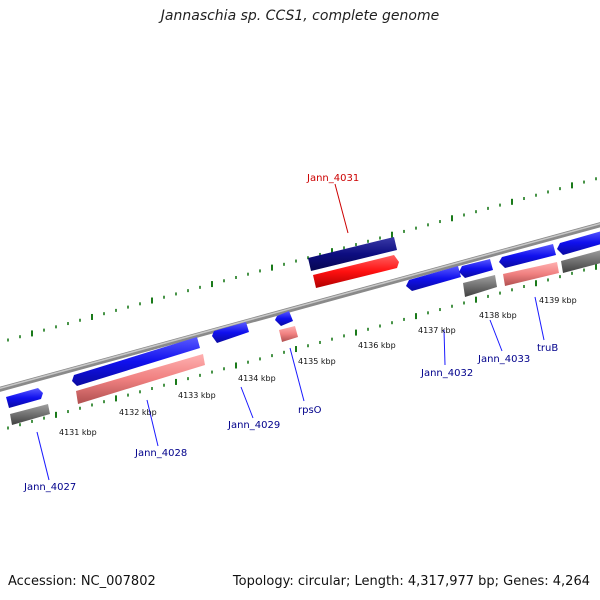 This screenshot has width=600, height=600. I want to click on kbp-label-4133: 4133 kbp, so click(197, 395).